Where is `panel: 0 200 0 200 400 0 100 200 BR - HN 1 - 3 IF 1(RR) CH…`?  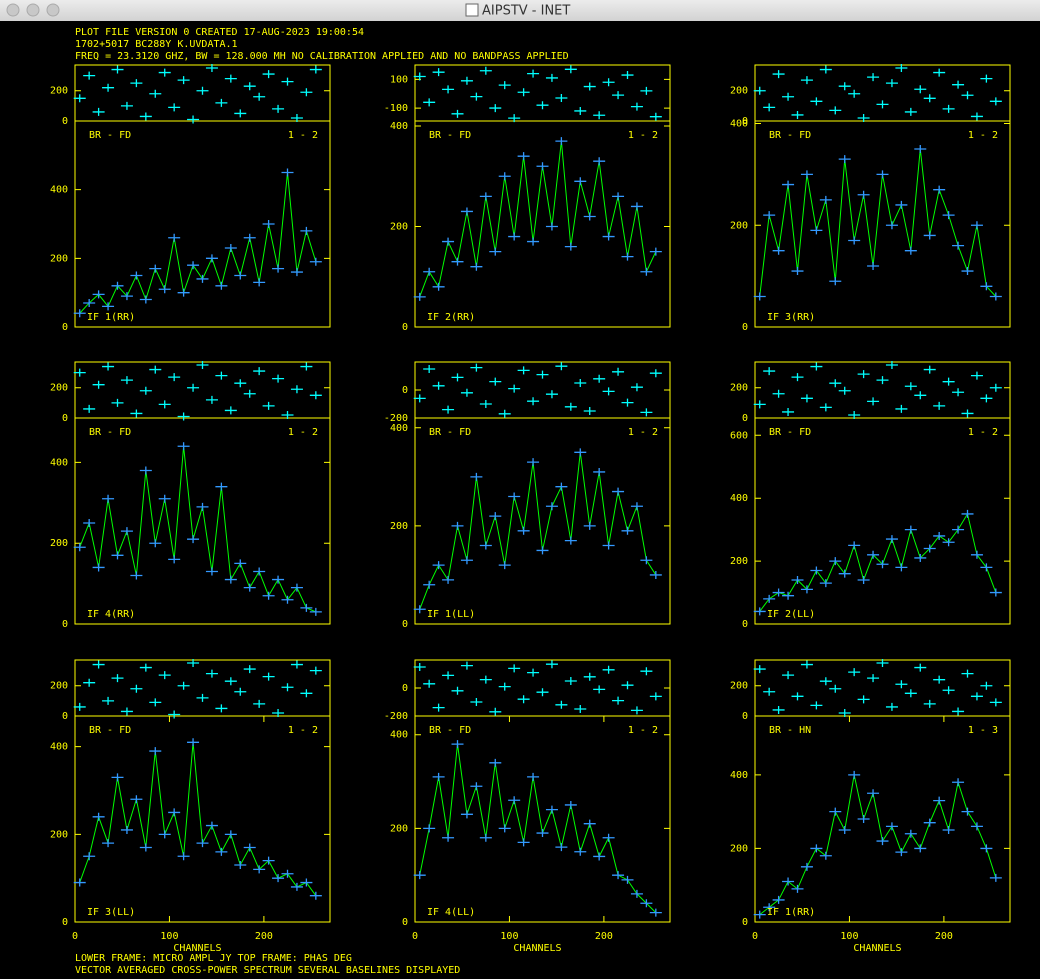
panel: 0 200 0 200 400 0 100 200 BR - HN 1 - 3 IF 1(RR) CH… is located at coordinates (870, 806).